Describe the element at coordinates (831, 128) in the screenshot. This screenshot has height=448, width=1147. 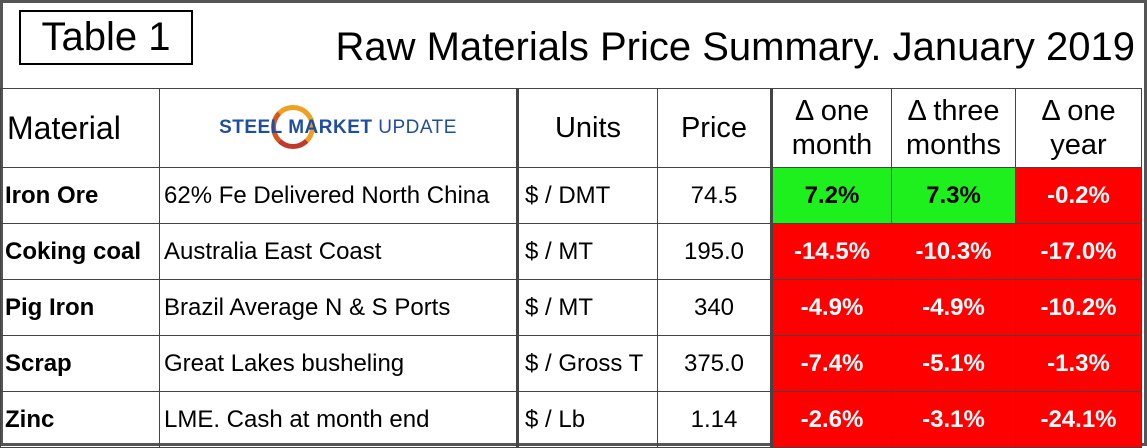
I see `header-delta-one-month: Δ one month` at that location.